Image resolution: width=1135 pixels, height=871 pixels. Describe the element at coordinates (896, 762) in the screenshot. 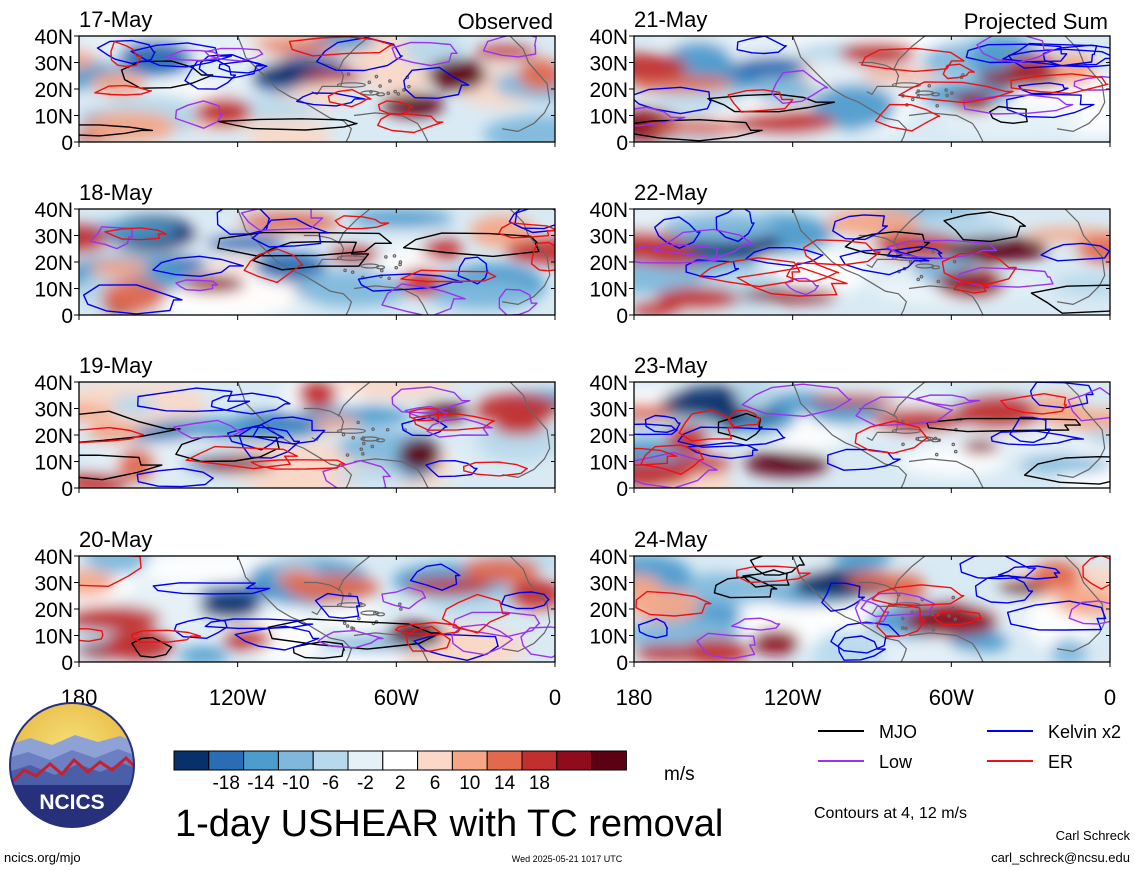

I see `legend-label: Low` at that location.